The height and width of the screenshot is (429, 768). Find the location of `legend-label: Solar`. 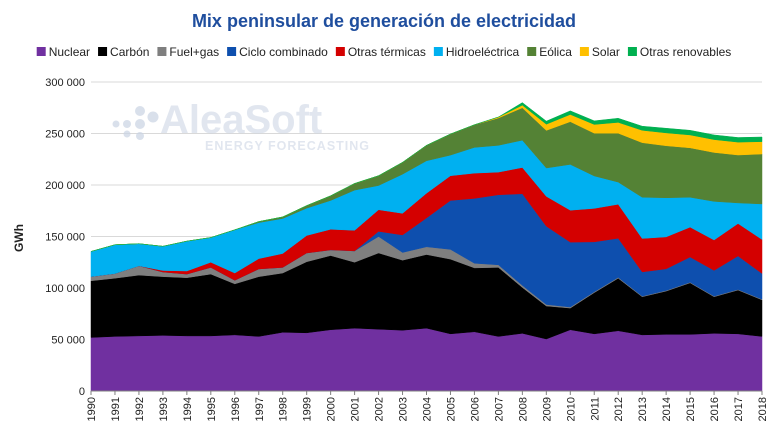

legend-label: Solar is located at coordinates (606, 52).